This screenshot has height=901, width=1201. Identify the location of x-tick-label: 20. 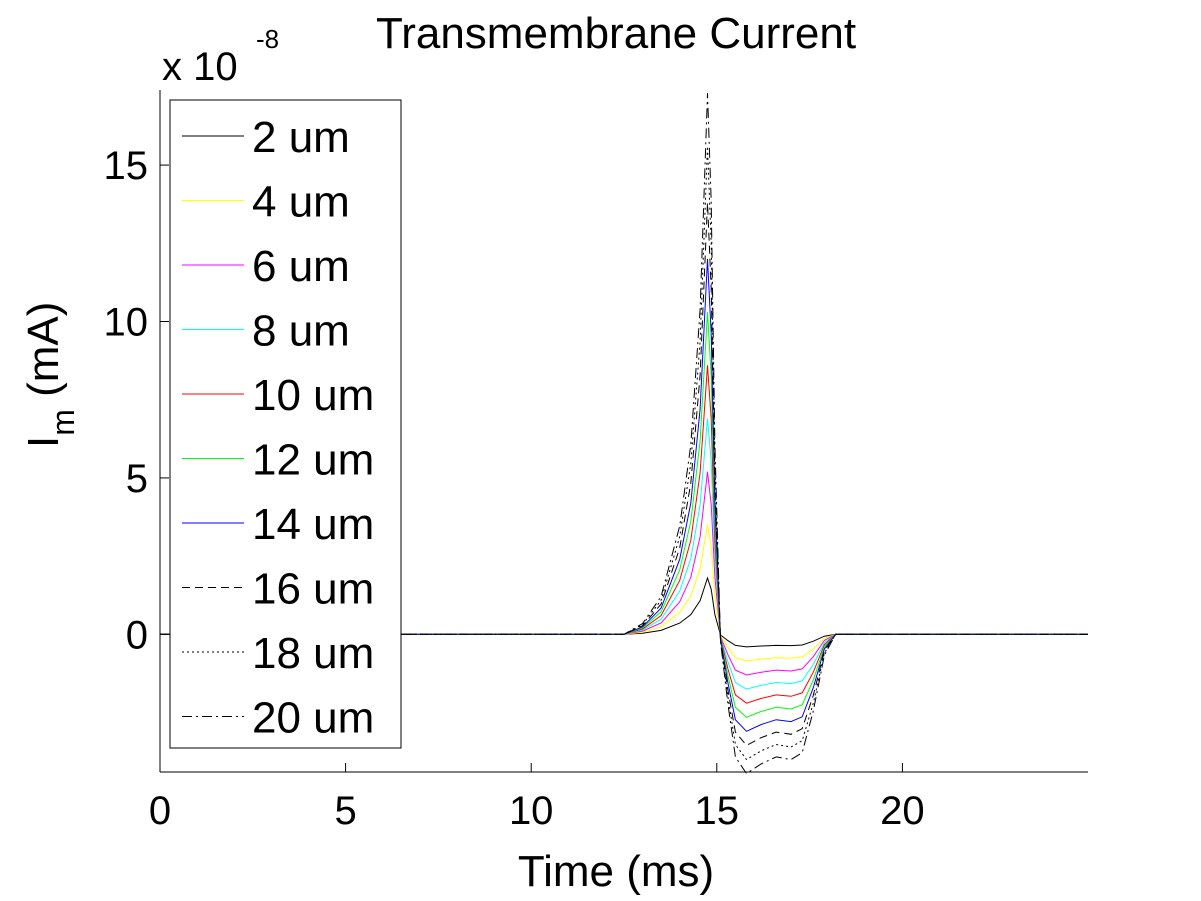
(902, 811).